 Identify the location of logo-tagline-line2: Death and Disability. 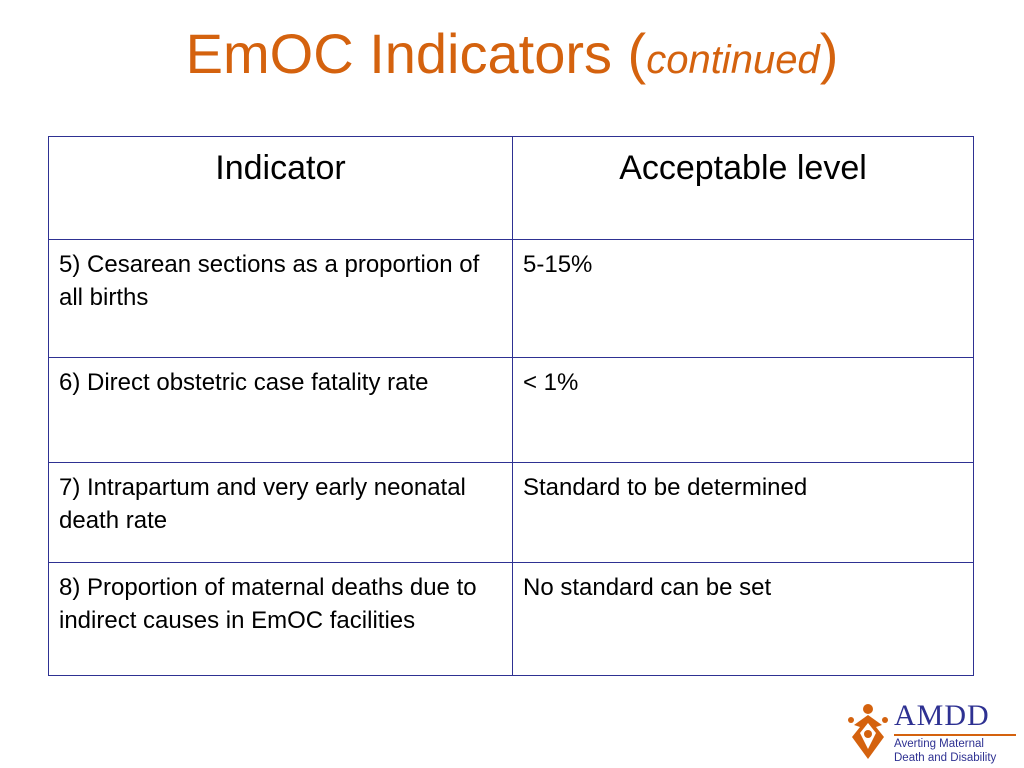
(945, 757).